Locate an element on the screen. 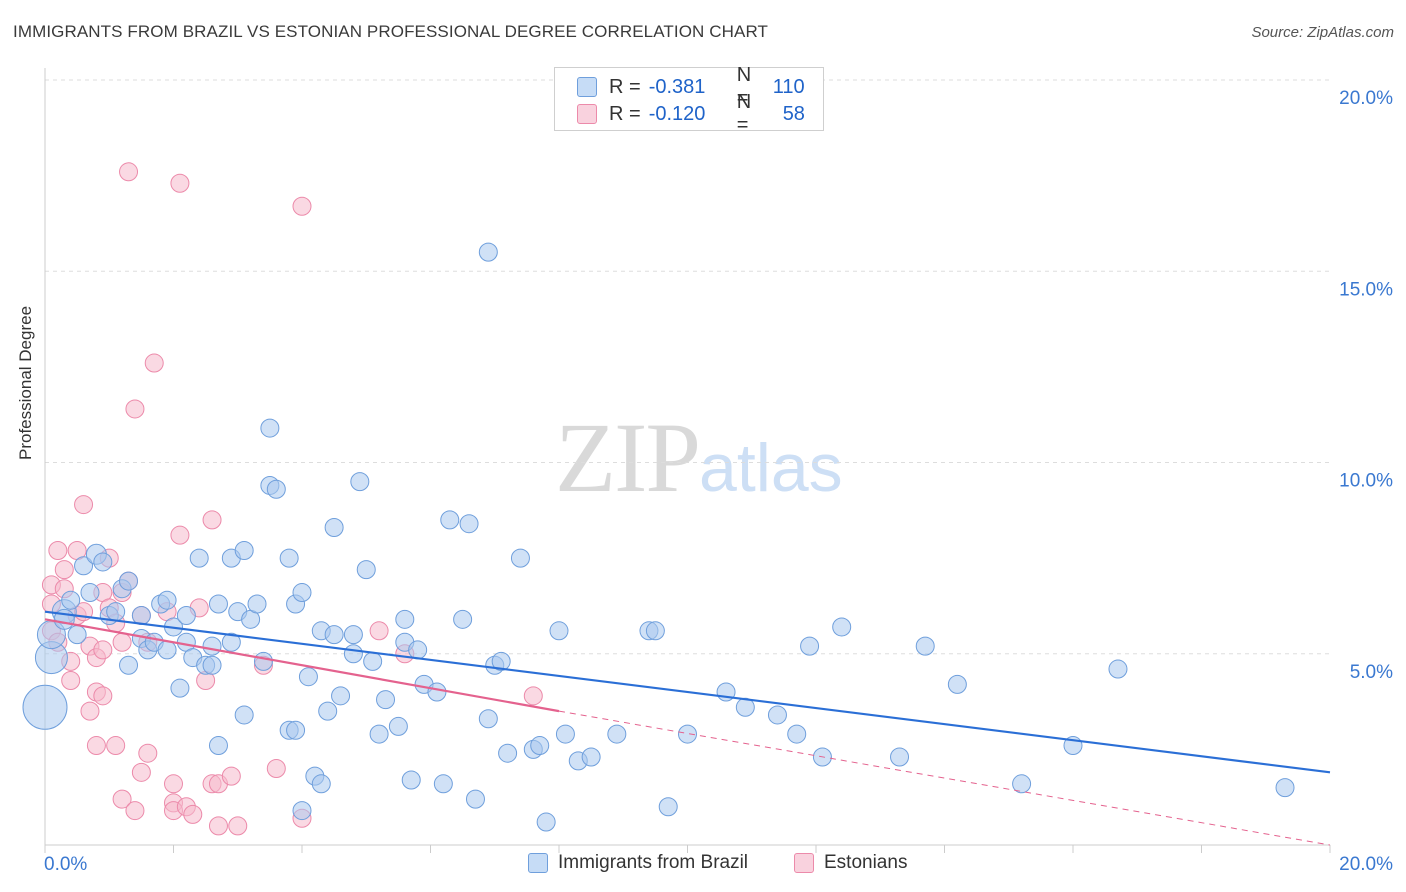 This screenshot has width=1406, height=892. y-tick-label: 5.0% is located at coordinates (1371, 672).